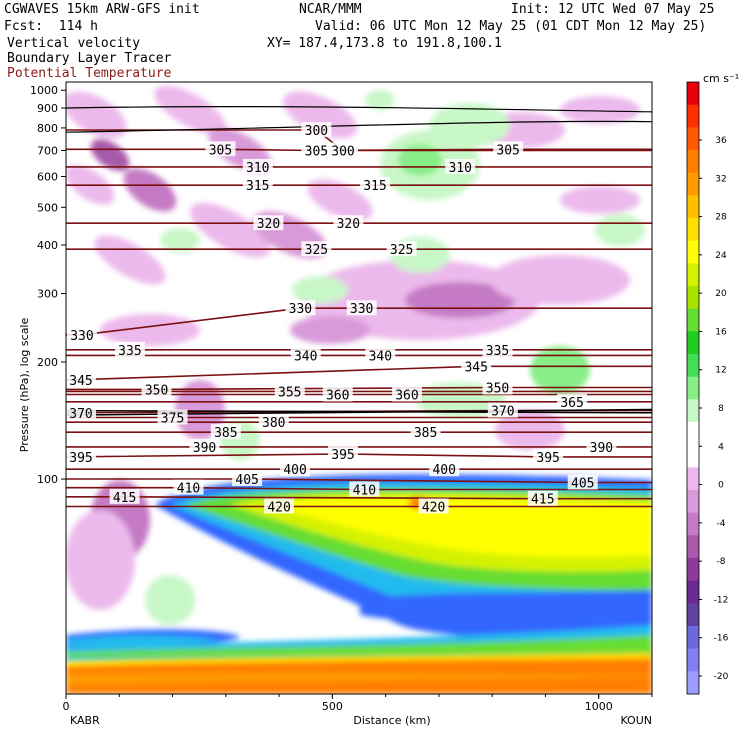 This screenshot has height=740, width=740. Describe the element at coordinates (48, 285) in the screenshot. I see `y-axis: 100 200 300 400 500 600 700 800 900 1000` at that location.